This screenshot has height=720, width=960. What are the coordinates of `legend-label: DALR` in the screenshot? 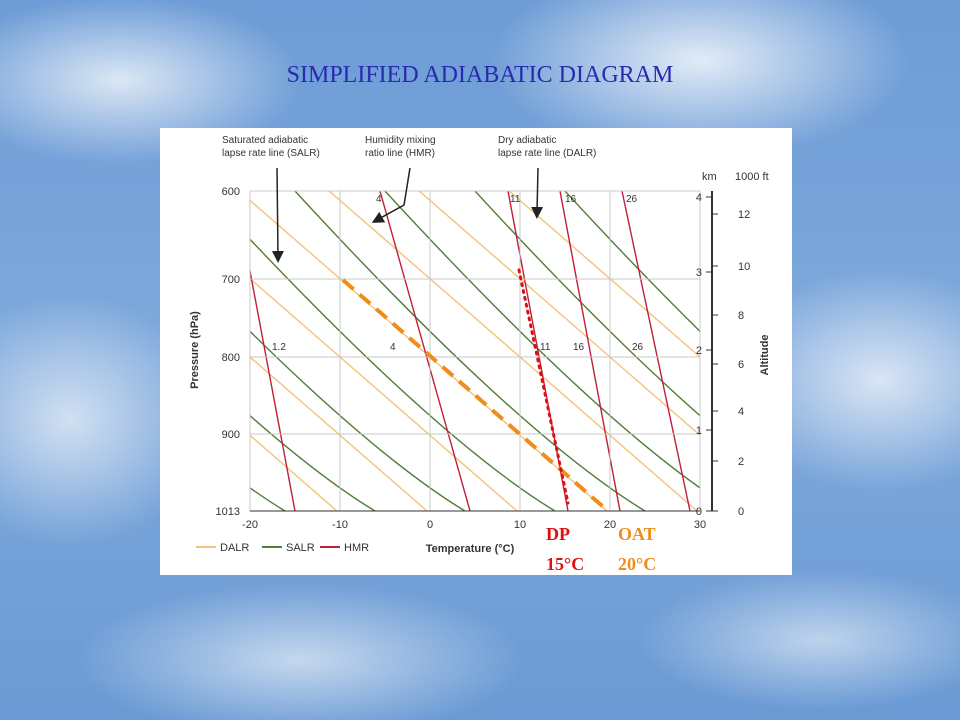 It's located at (234, 548).